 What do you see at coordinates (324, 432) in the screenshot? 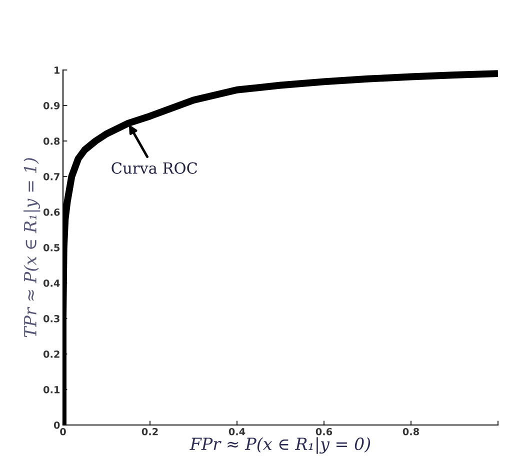
I see `x-tick-label: 0.6` at bounding box center [324, 432].